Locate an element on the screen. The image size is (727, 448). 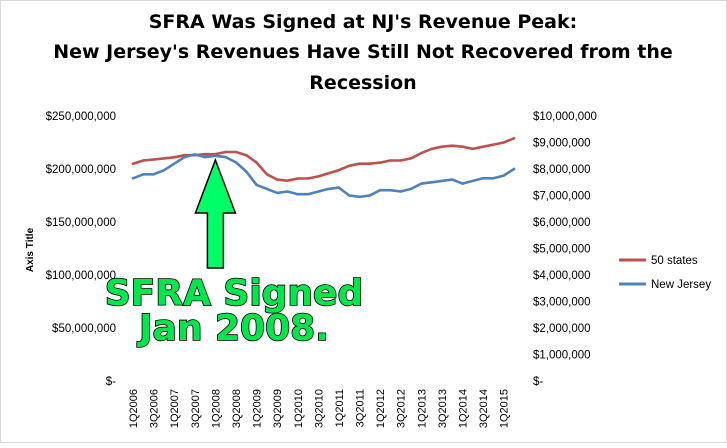
x-tick-label: 1Q2012 is located at coordinates (381, 408).